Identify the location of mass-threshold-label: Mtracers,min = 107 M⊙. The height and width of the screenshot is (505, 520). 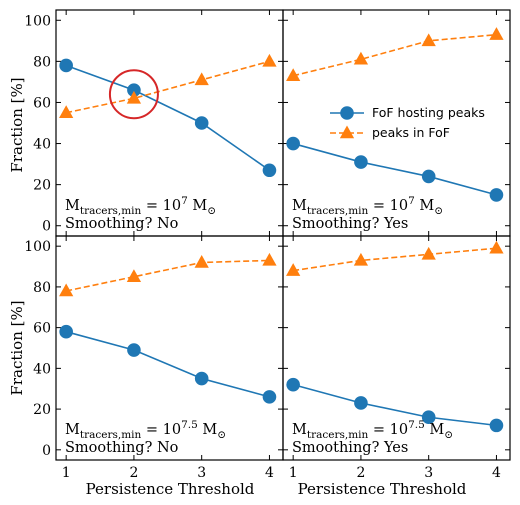
(140, 206).